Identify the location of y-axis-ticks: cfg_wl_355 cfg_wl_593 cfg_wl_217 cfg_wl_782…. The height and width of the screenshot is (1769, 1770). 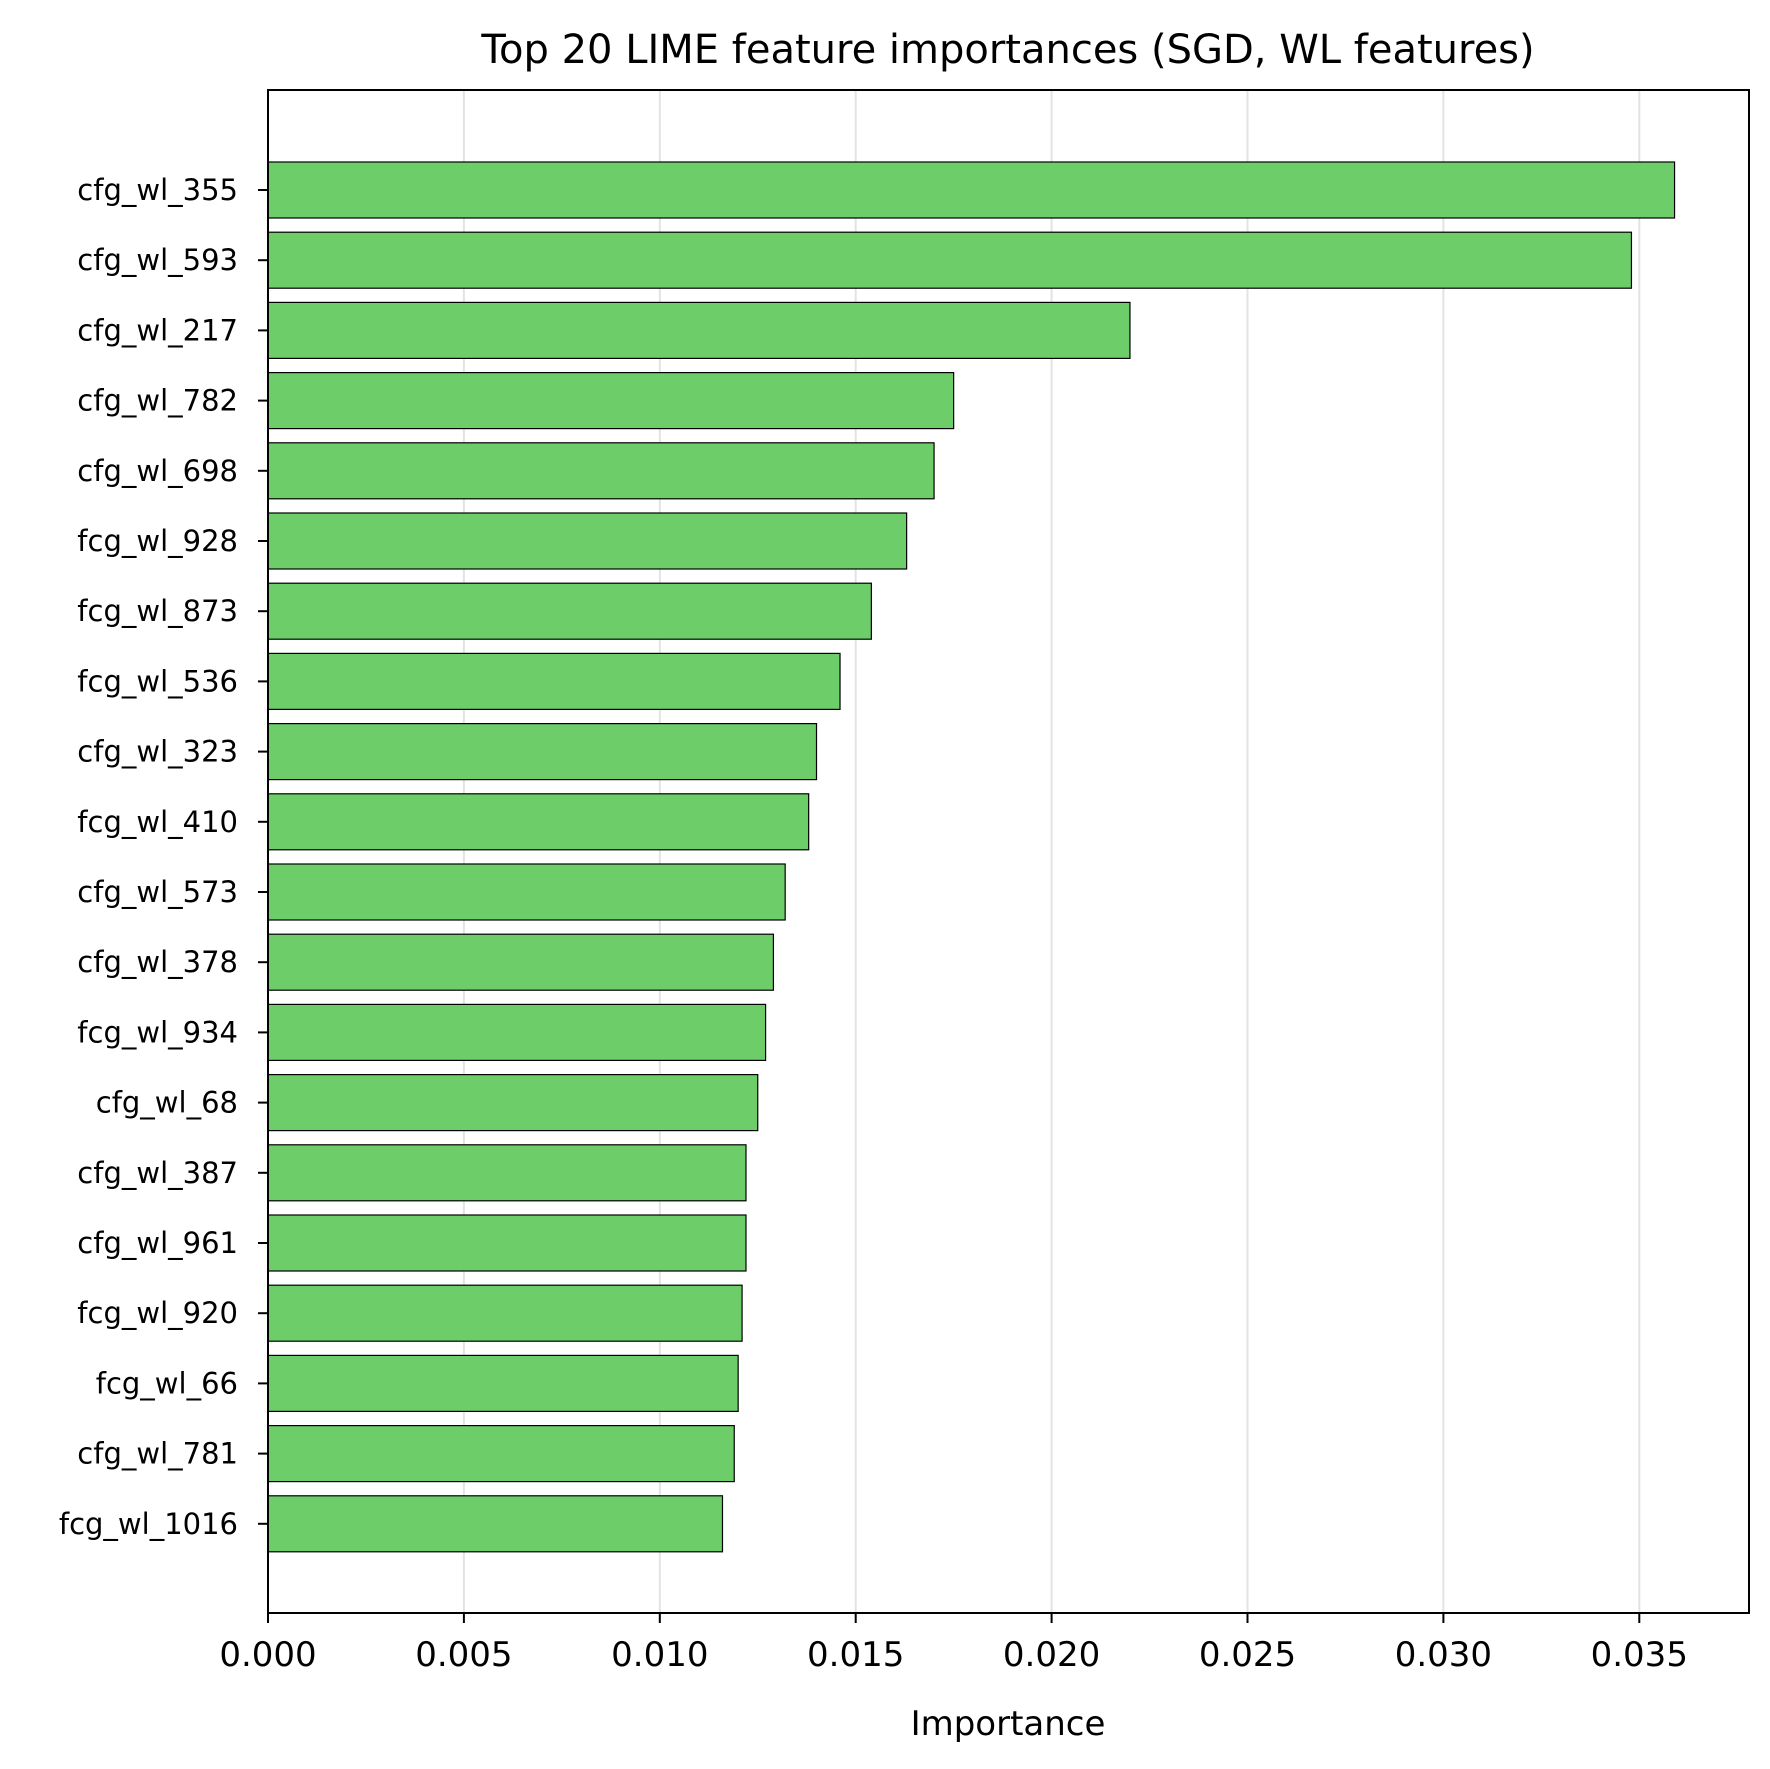
(163, 857).